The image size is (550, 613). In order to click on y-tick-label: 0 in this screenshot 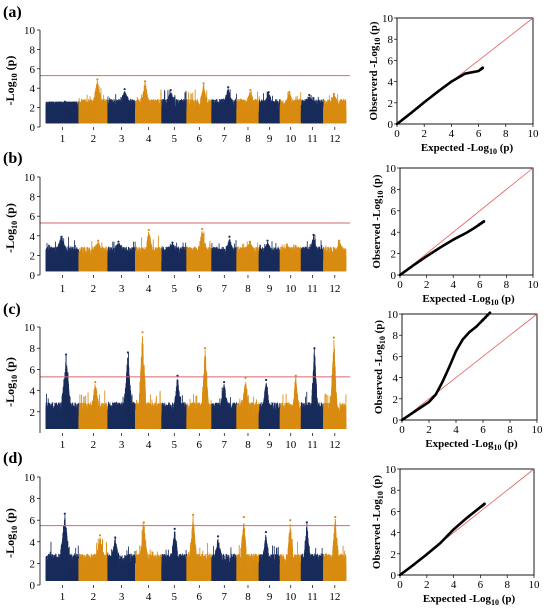, I will do `click(33, 128)`.